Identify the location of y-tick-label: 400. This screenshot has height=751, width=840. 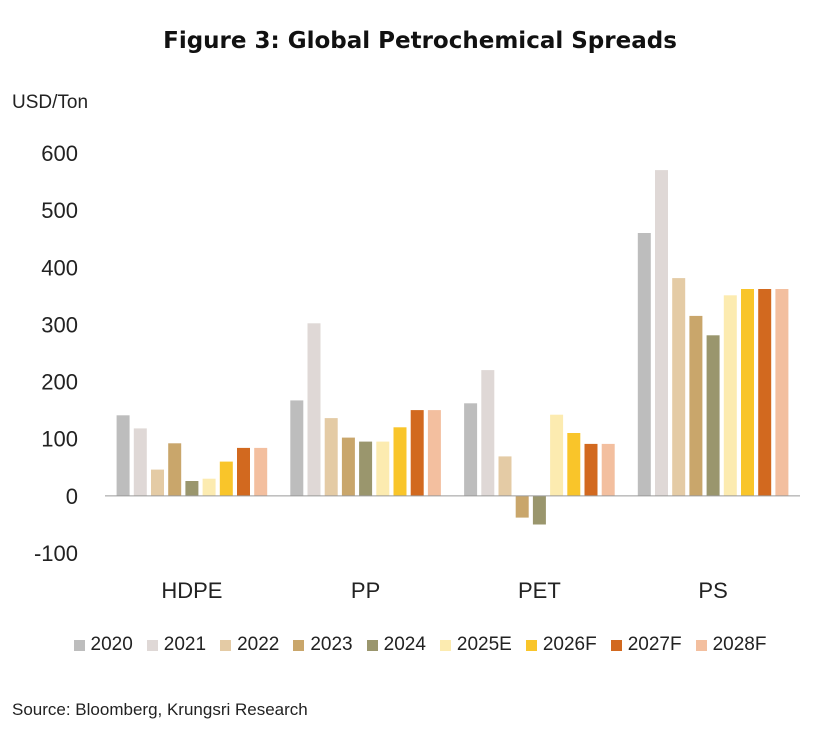
(59, 267).